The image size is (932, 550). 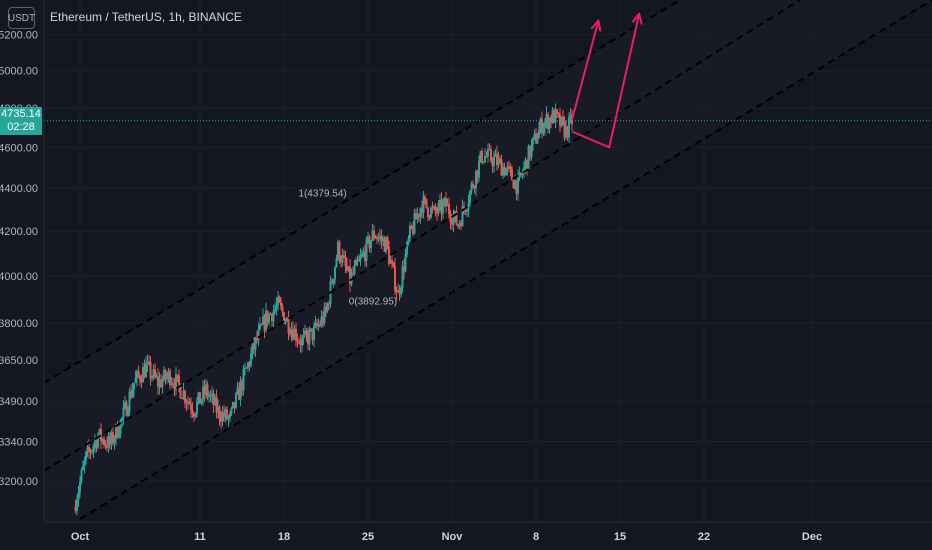 I want to click on currency-badge: USDT, so click(x=21, y=18).